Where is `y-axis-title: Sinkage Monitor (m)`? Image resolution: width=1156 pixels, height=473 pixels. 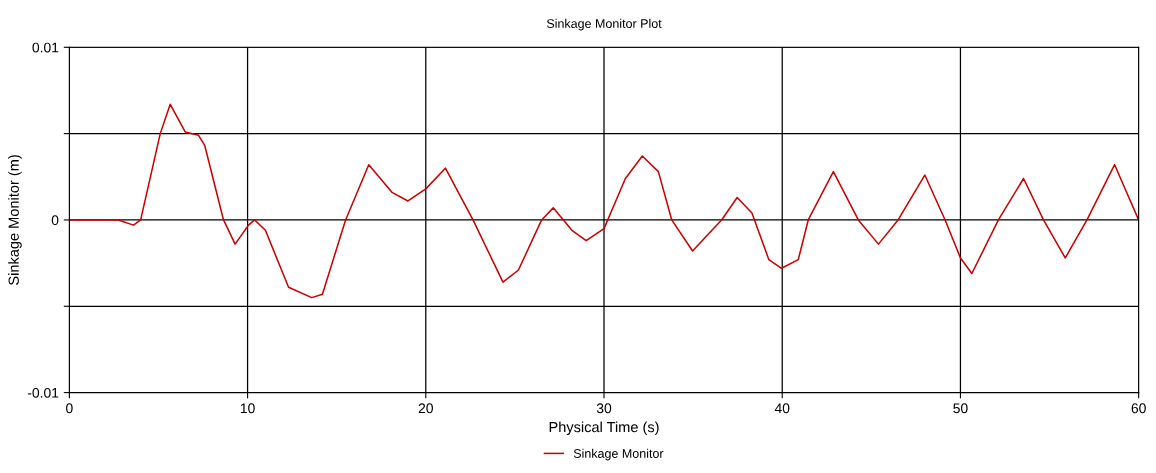 y-axis-title: Sinkage Monitor (m) is located at coordinates (15, 220).